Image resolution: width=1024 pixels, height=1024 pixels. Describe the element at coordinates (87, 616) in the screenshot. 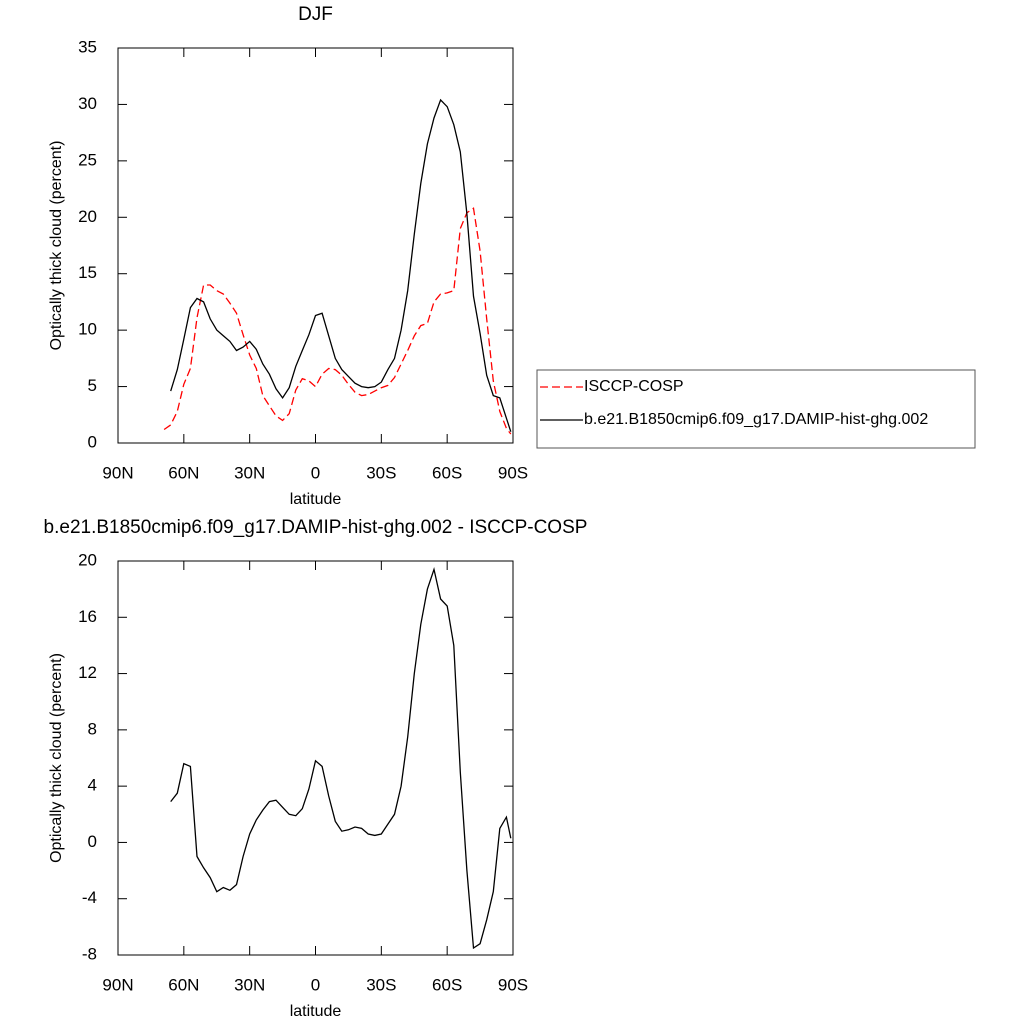

I see `y-tick-label: 16` at that location.